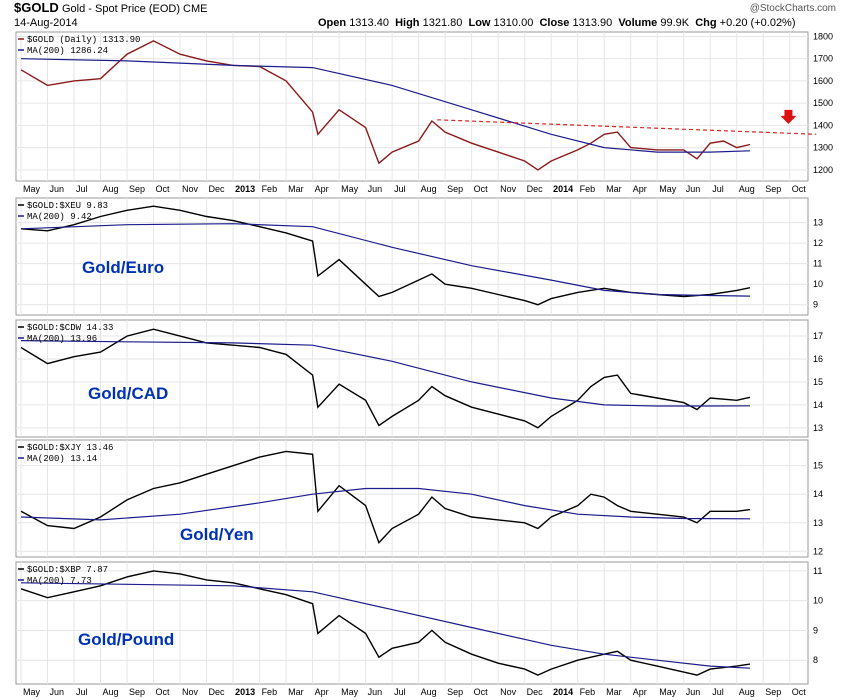 The image size is (850, 700). Describe the element at coordinates (823, 148) in the screenshot. I see `y-tick-label: 1300` at that location.